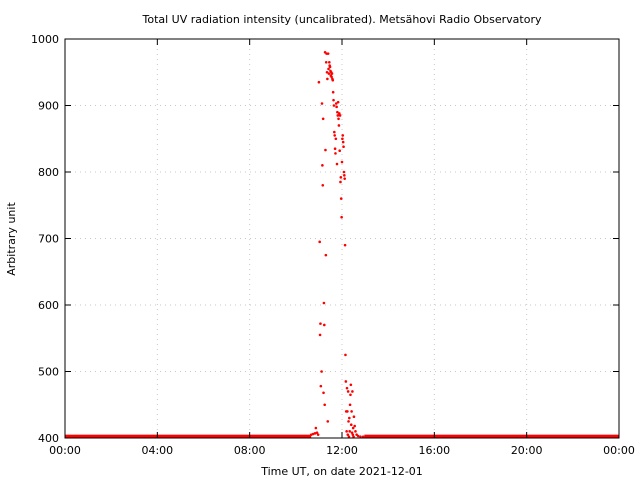  Describe the element at coordinates (527, 450) in the screenshot. I see `x-tick-label: 20:00` at that location.